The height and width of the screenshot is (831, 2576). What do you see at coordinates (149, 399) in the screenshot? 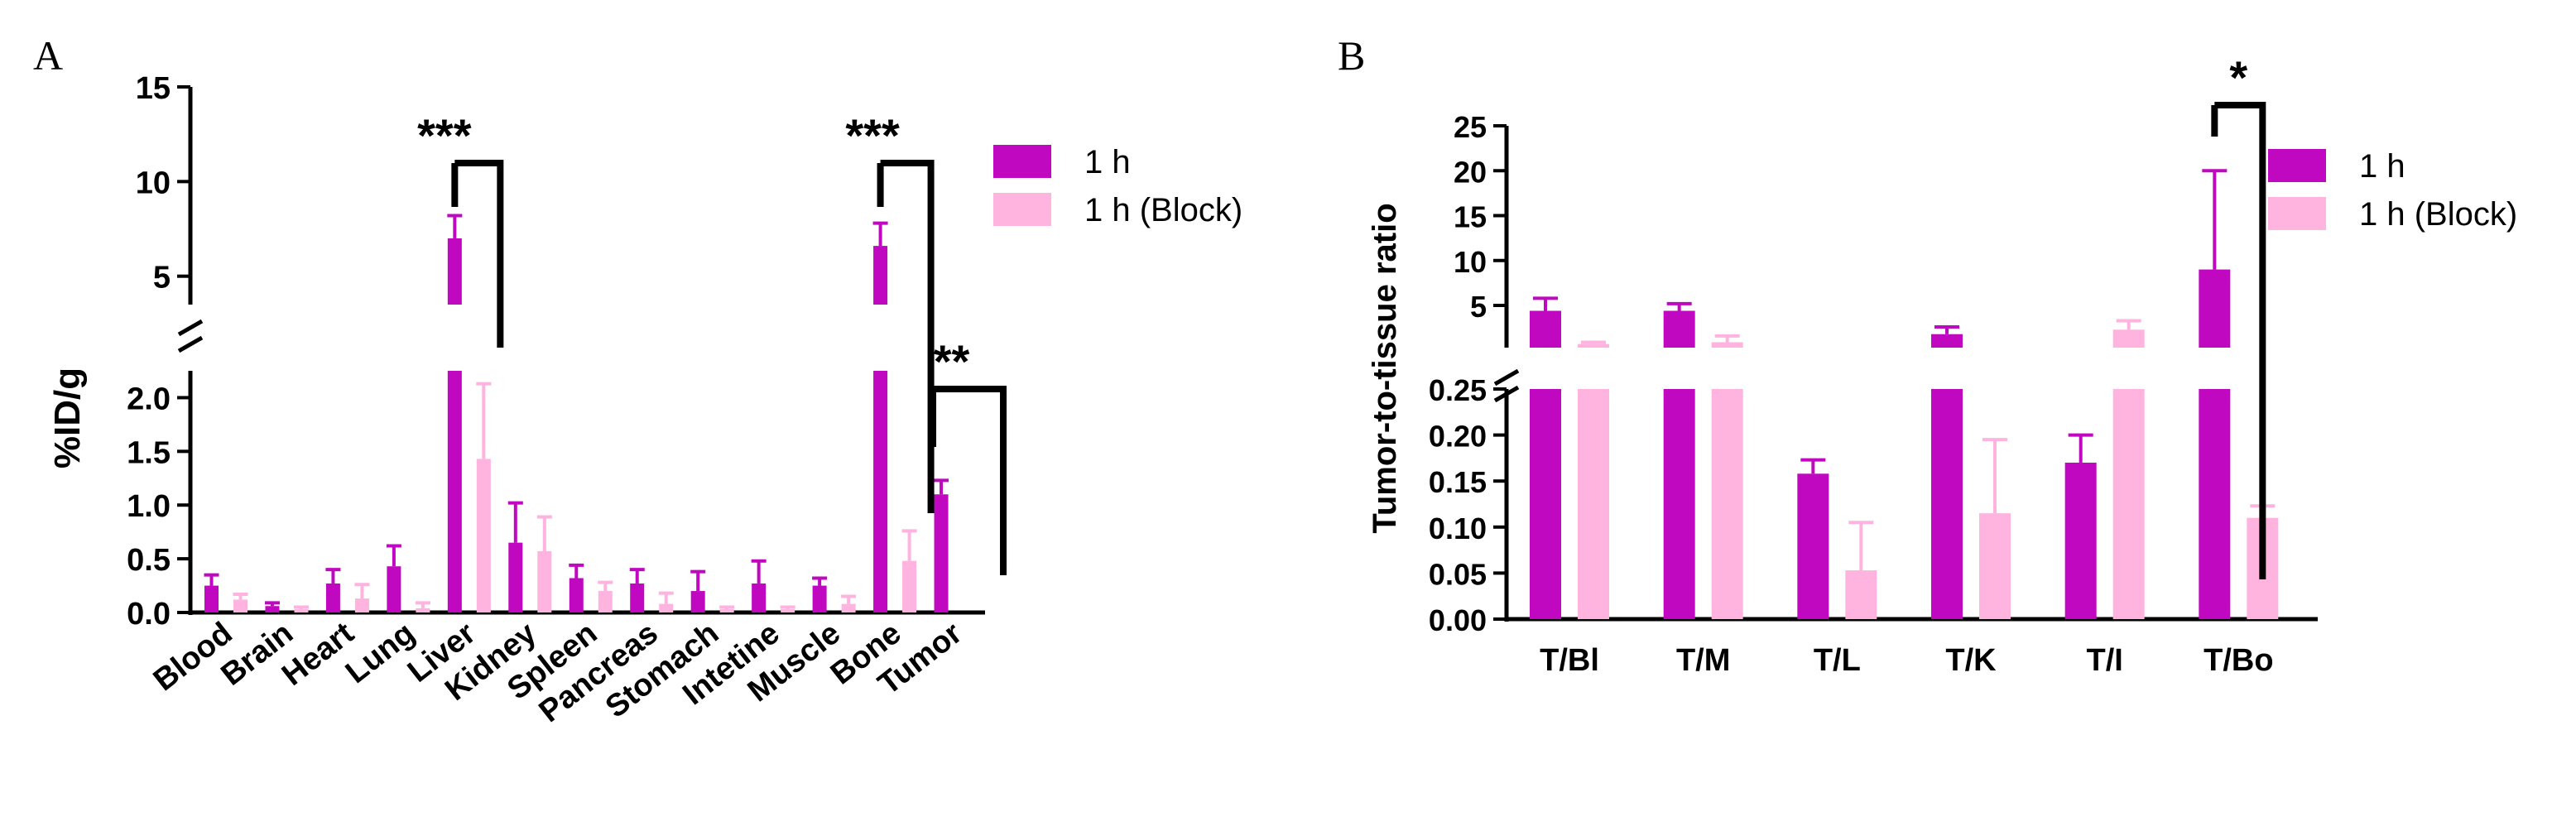
I see `y-tick-label: 2.0` at bounding box center [149, 399].